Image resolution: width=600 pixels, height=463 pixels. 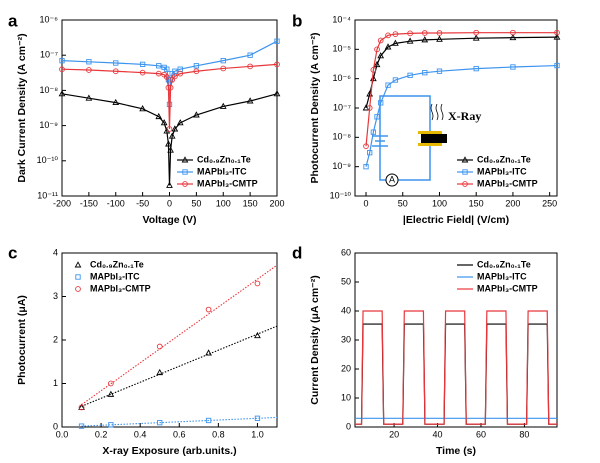 What do you see at coordinates (549, 203) in the screenshot?
I see `x-tick-label: 250` at bounding box center [549, 203].